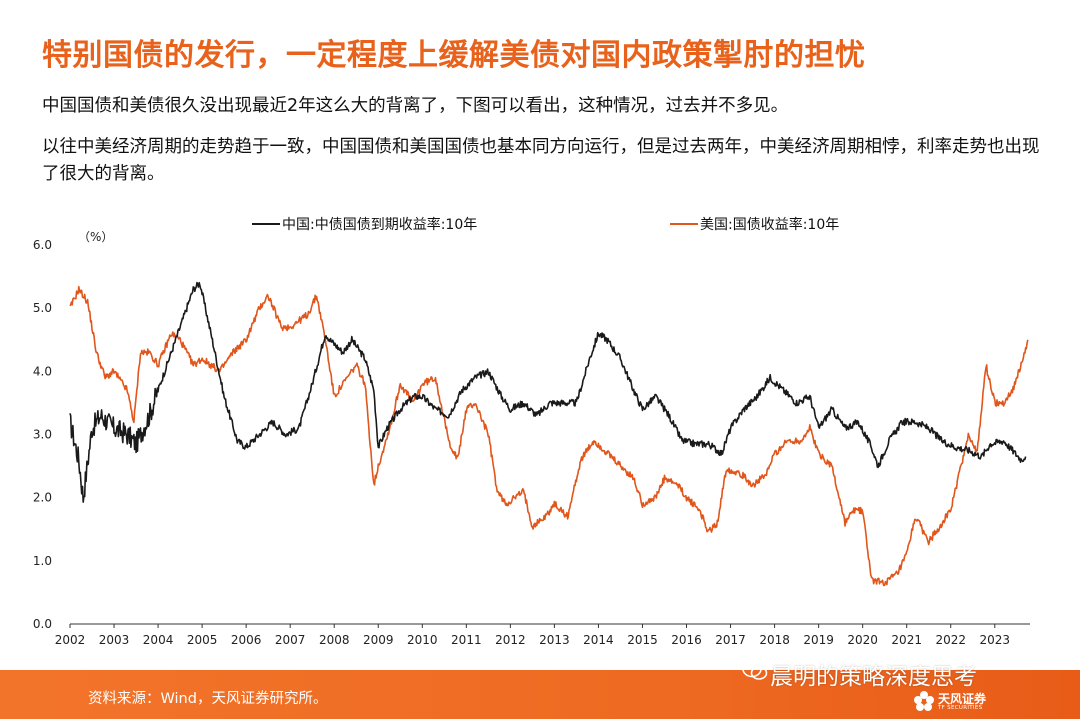  What do you see at coordinates (42, 245) in the screenshot?
I see `y-tick-label: 6.0` at bounding box center [42, 245].